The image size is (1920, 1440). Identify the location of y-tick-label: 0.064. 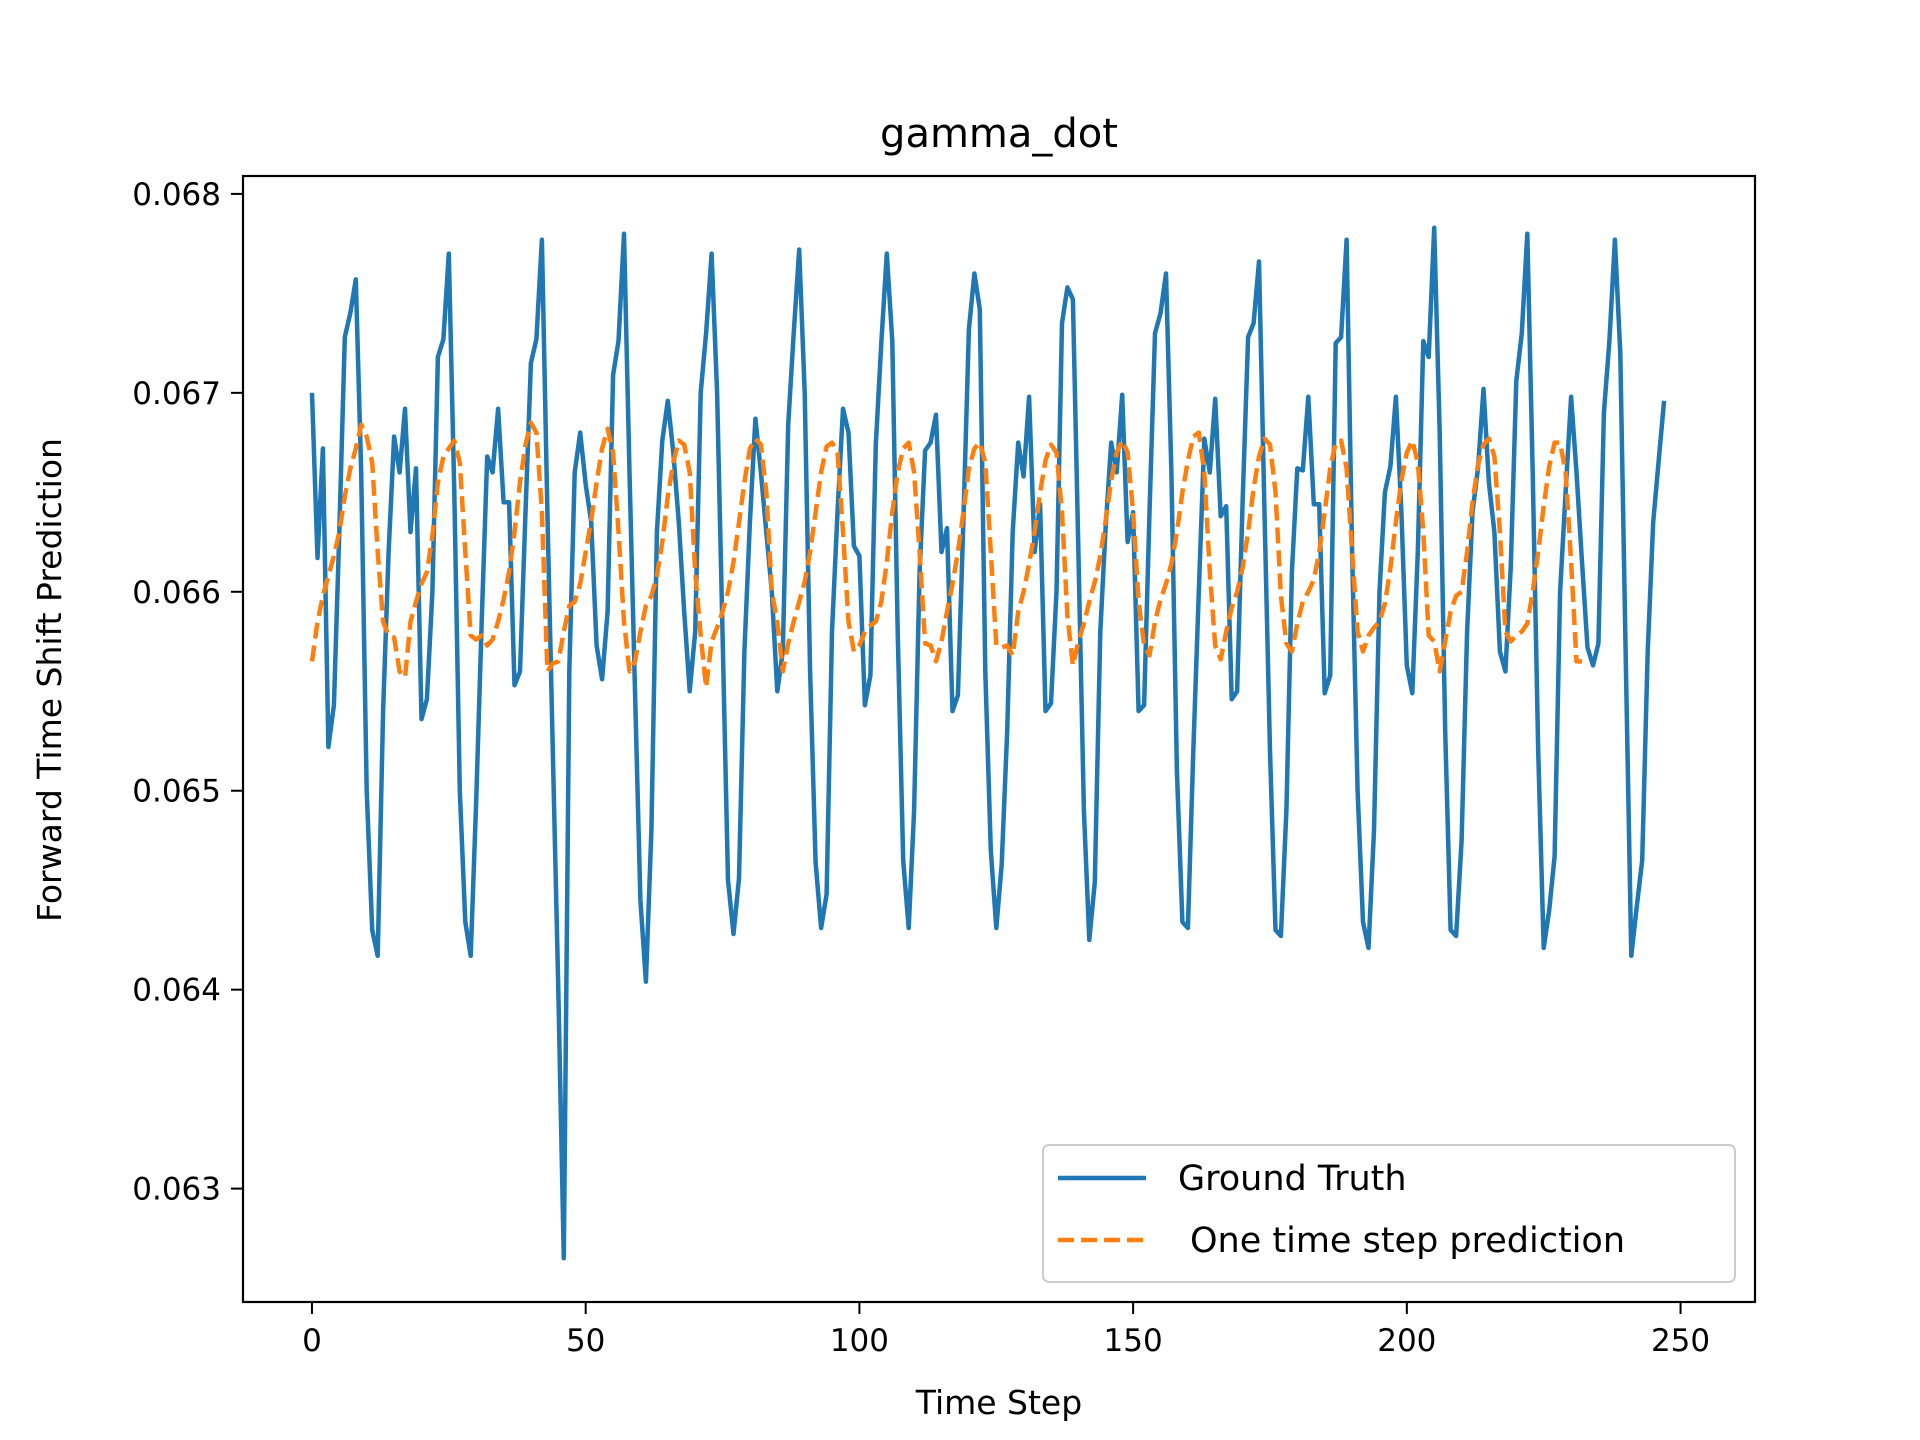
(176, 991).